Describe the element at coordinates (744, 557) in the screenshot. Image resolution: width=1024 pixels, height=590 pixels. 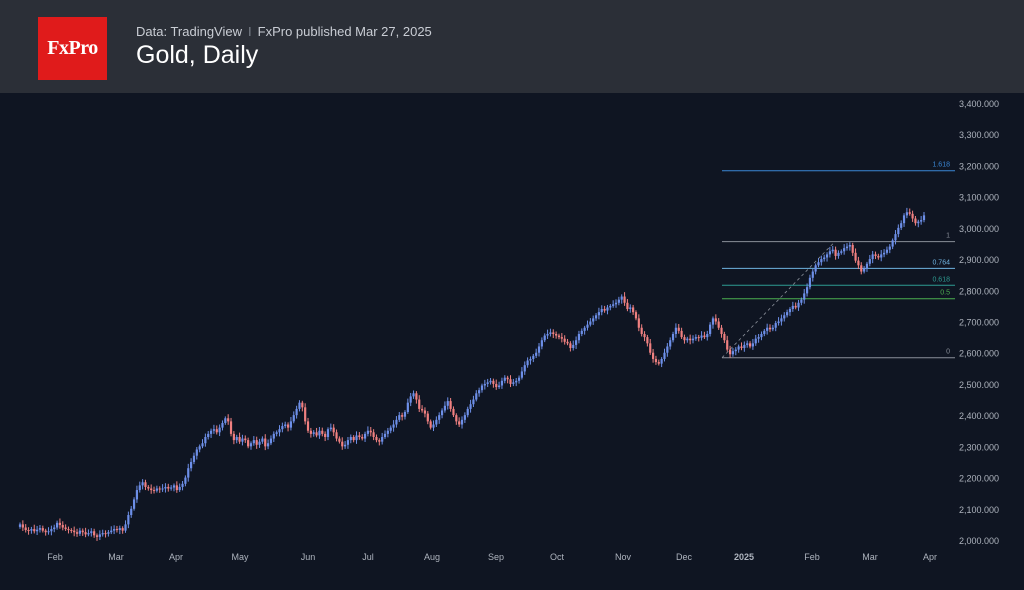
I see `x-tick-label: 2025` at that location.